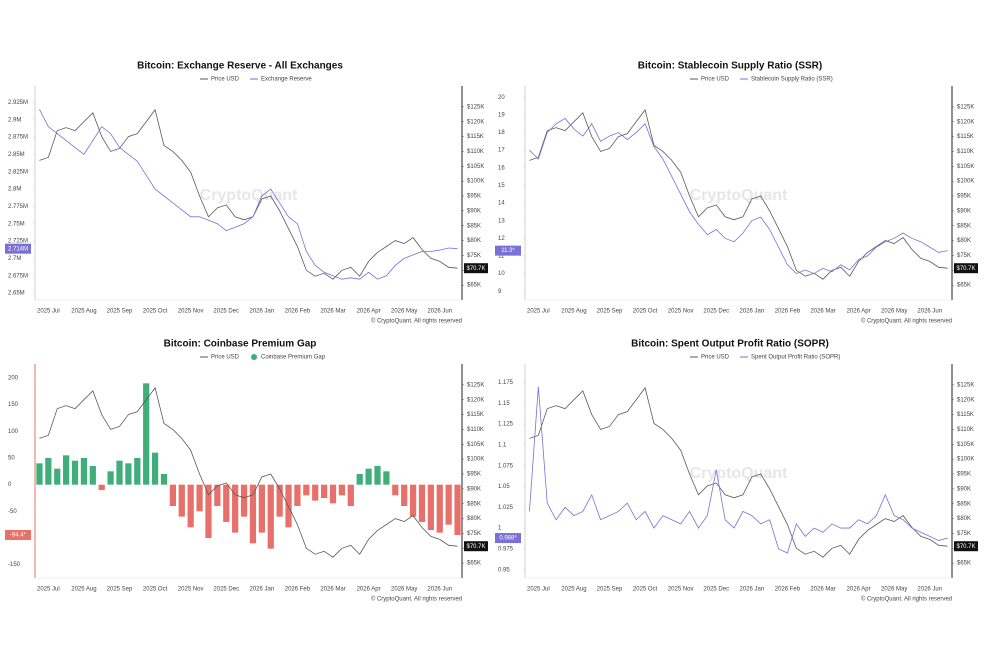  I want to click on value-tag: 2.714M, so click(18, 249).